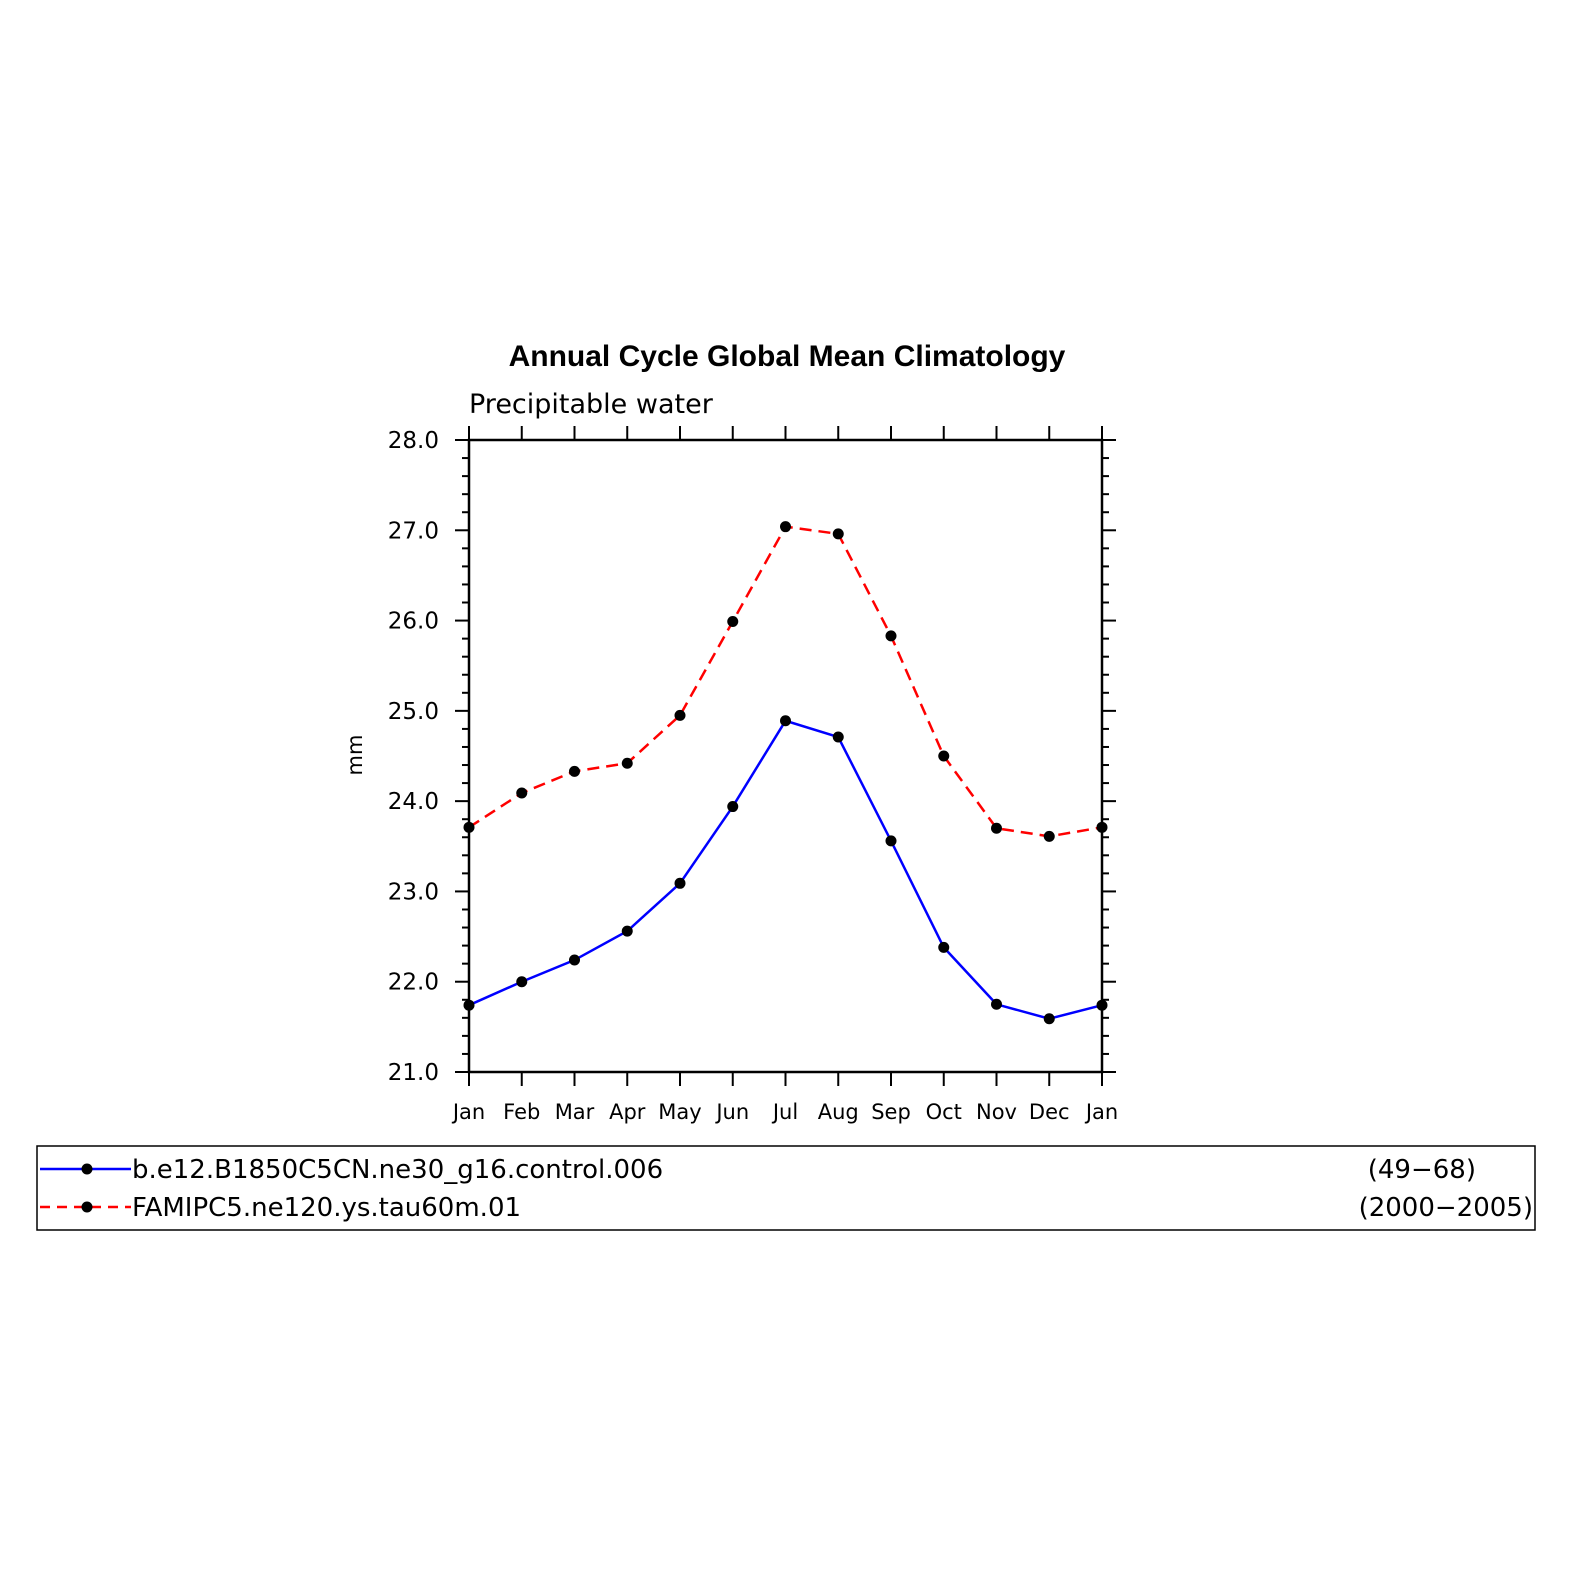  I want to click on legend-label-series-2: FAMIPC5.ne120.ys.tau60m.01, so click(326, 1208).